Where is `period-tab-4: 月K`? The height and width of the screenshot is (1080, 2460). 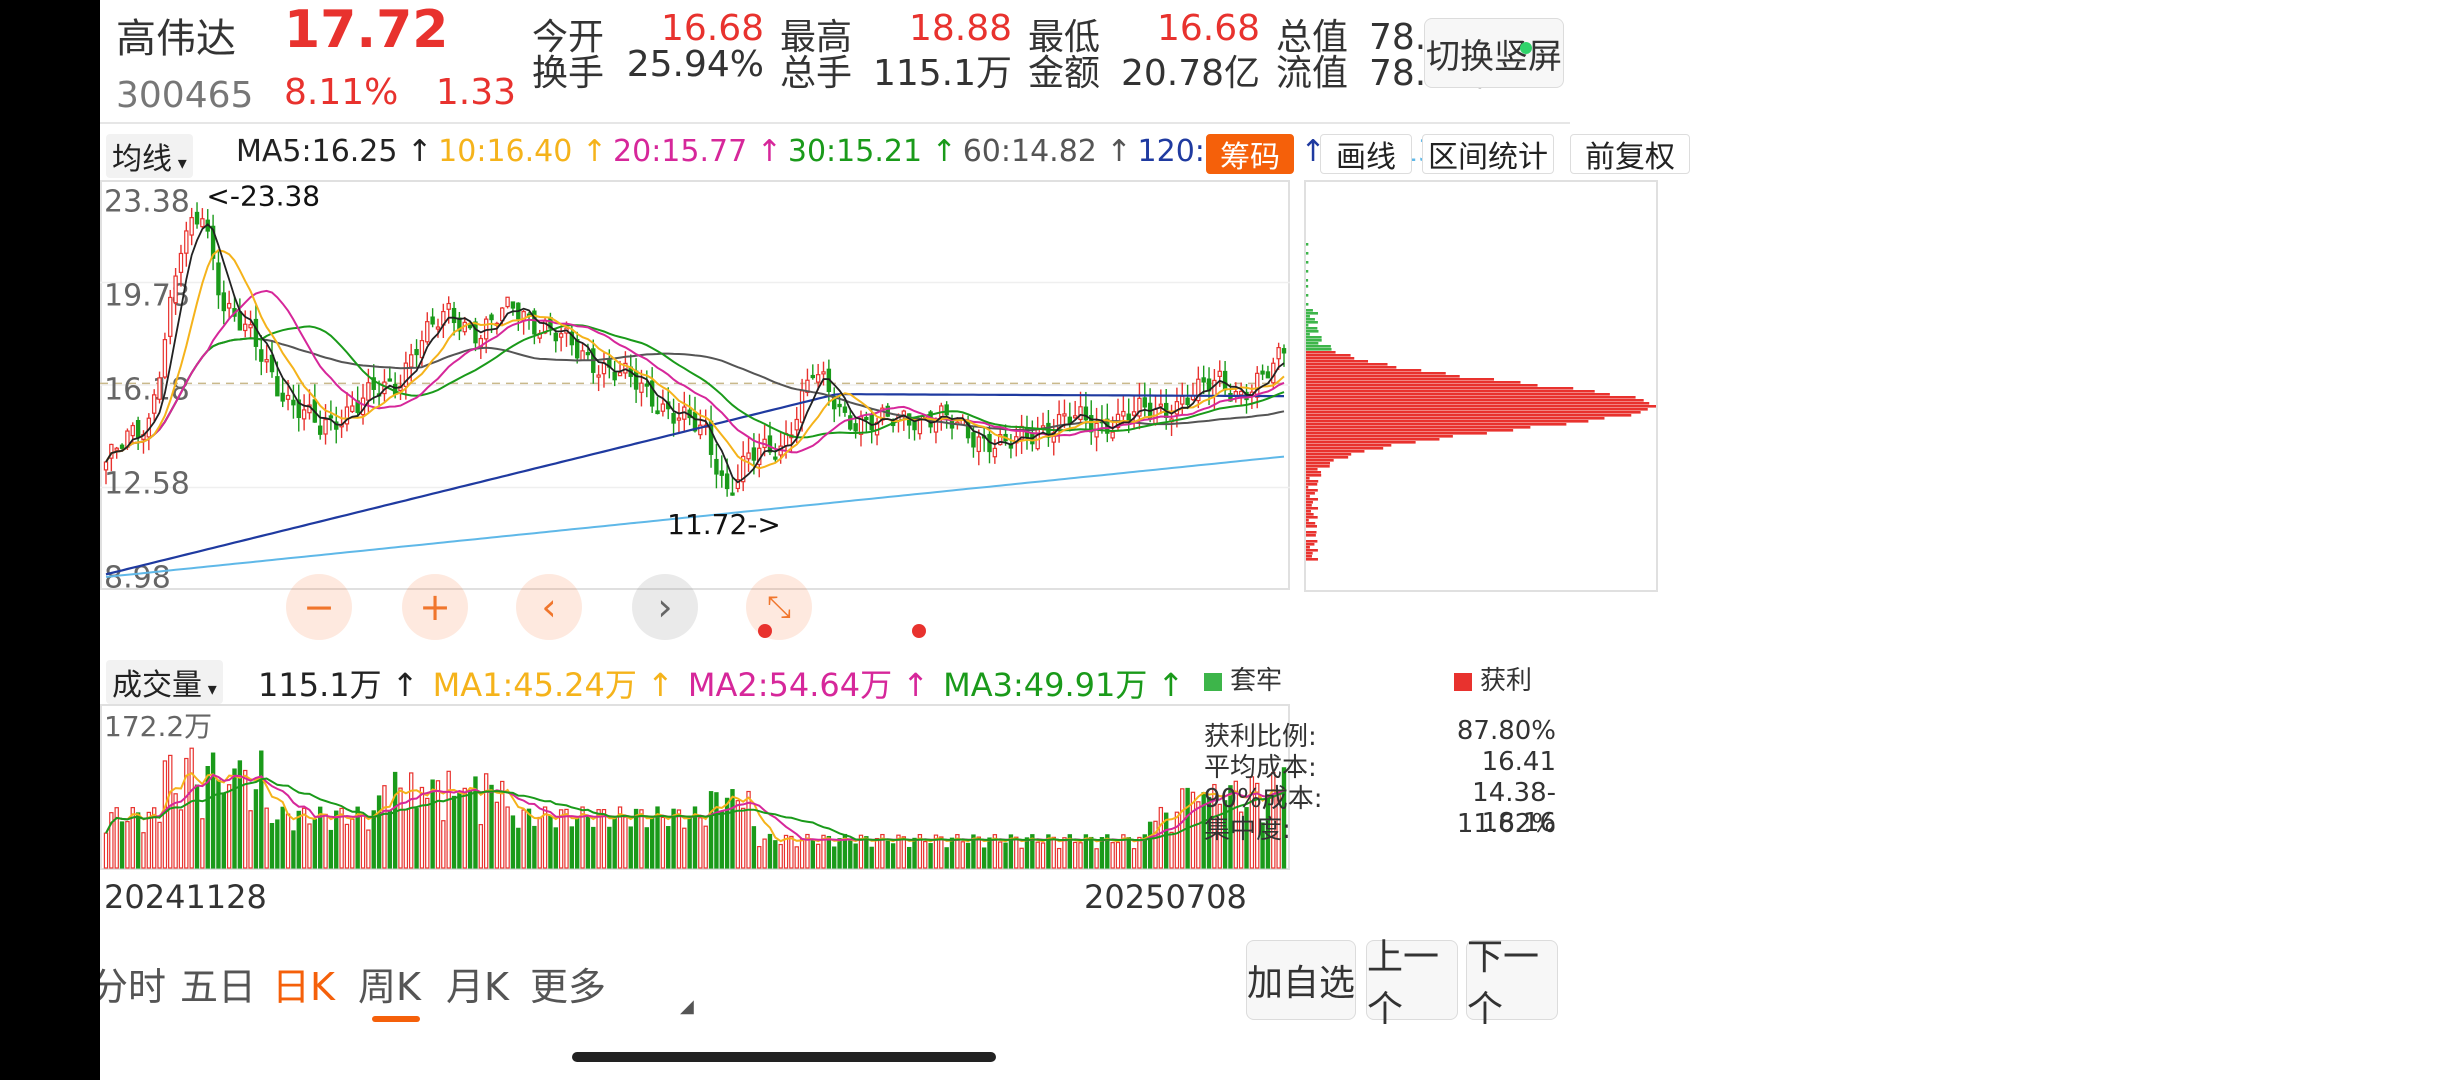 period-tab-4: 月K is located at coordinates (477, 987).